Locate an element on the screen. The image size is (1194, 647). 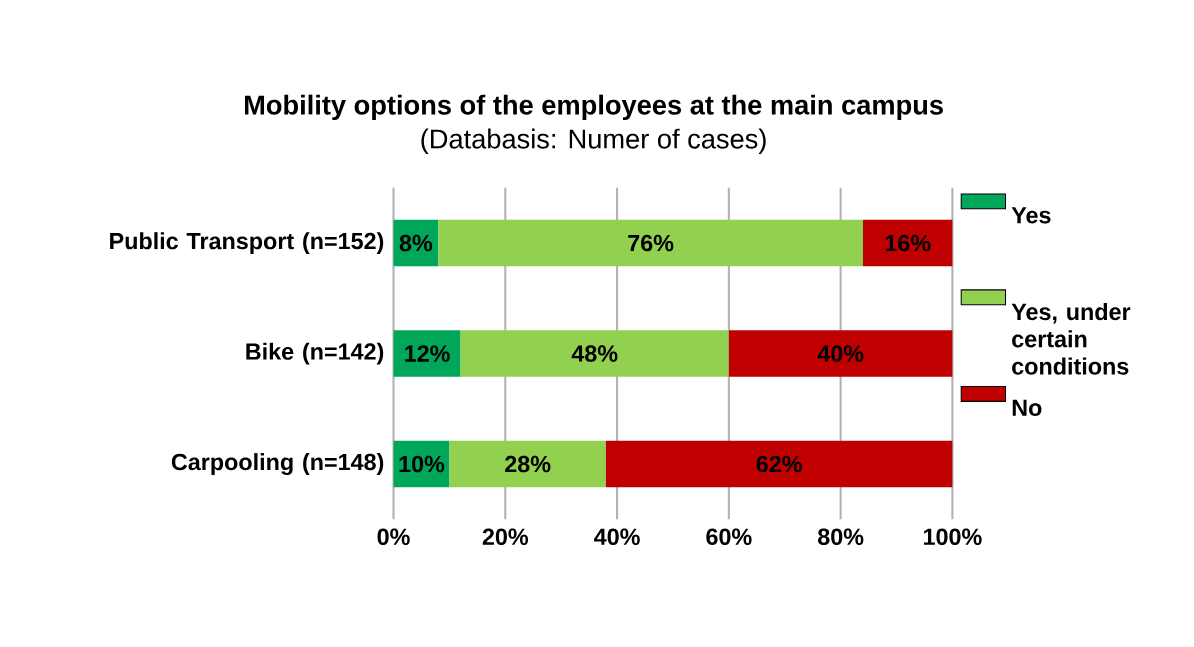
data-label: 76% is located at coordinates (651, 243).